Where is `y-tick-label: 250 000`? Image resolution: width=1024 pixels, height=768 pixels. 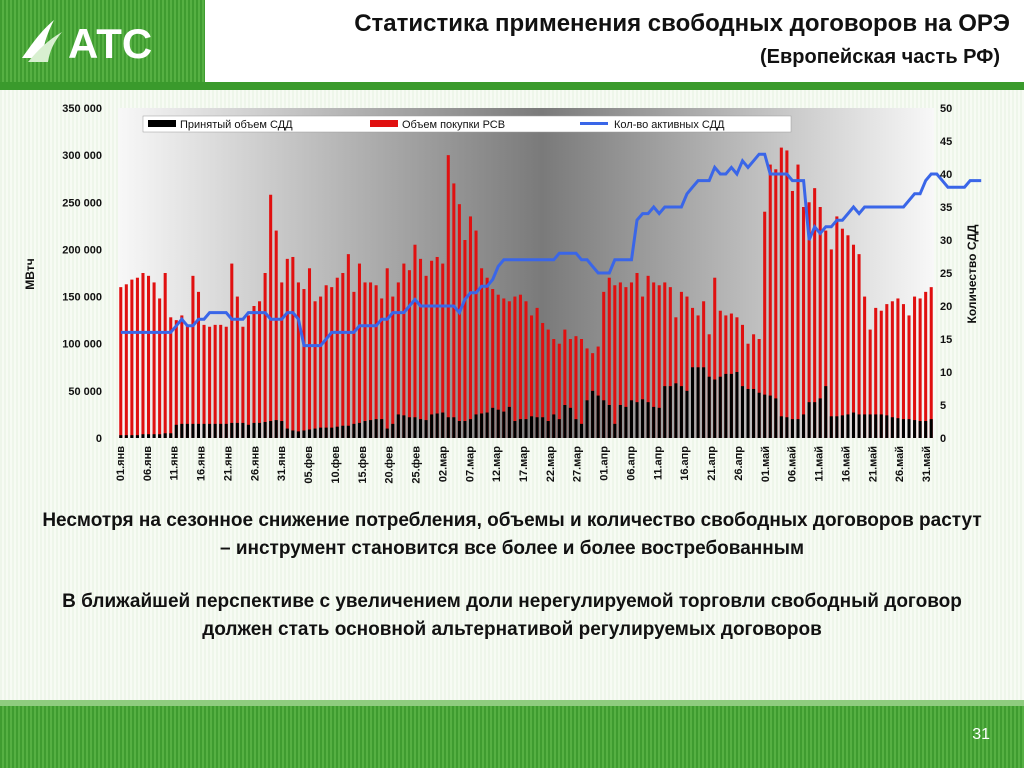
y-tick-label: 250 000 is located at coordinates (82, 203).